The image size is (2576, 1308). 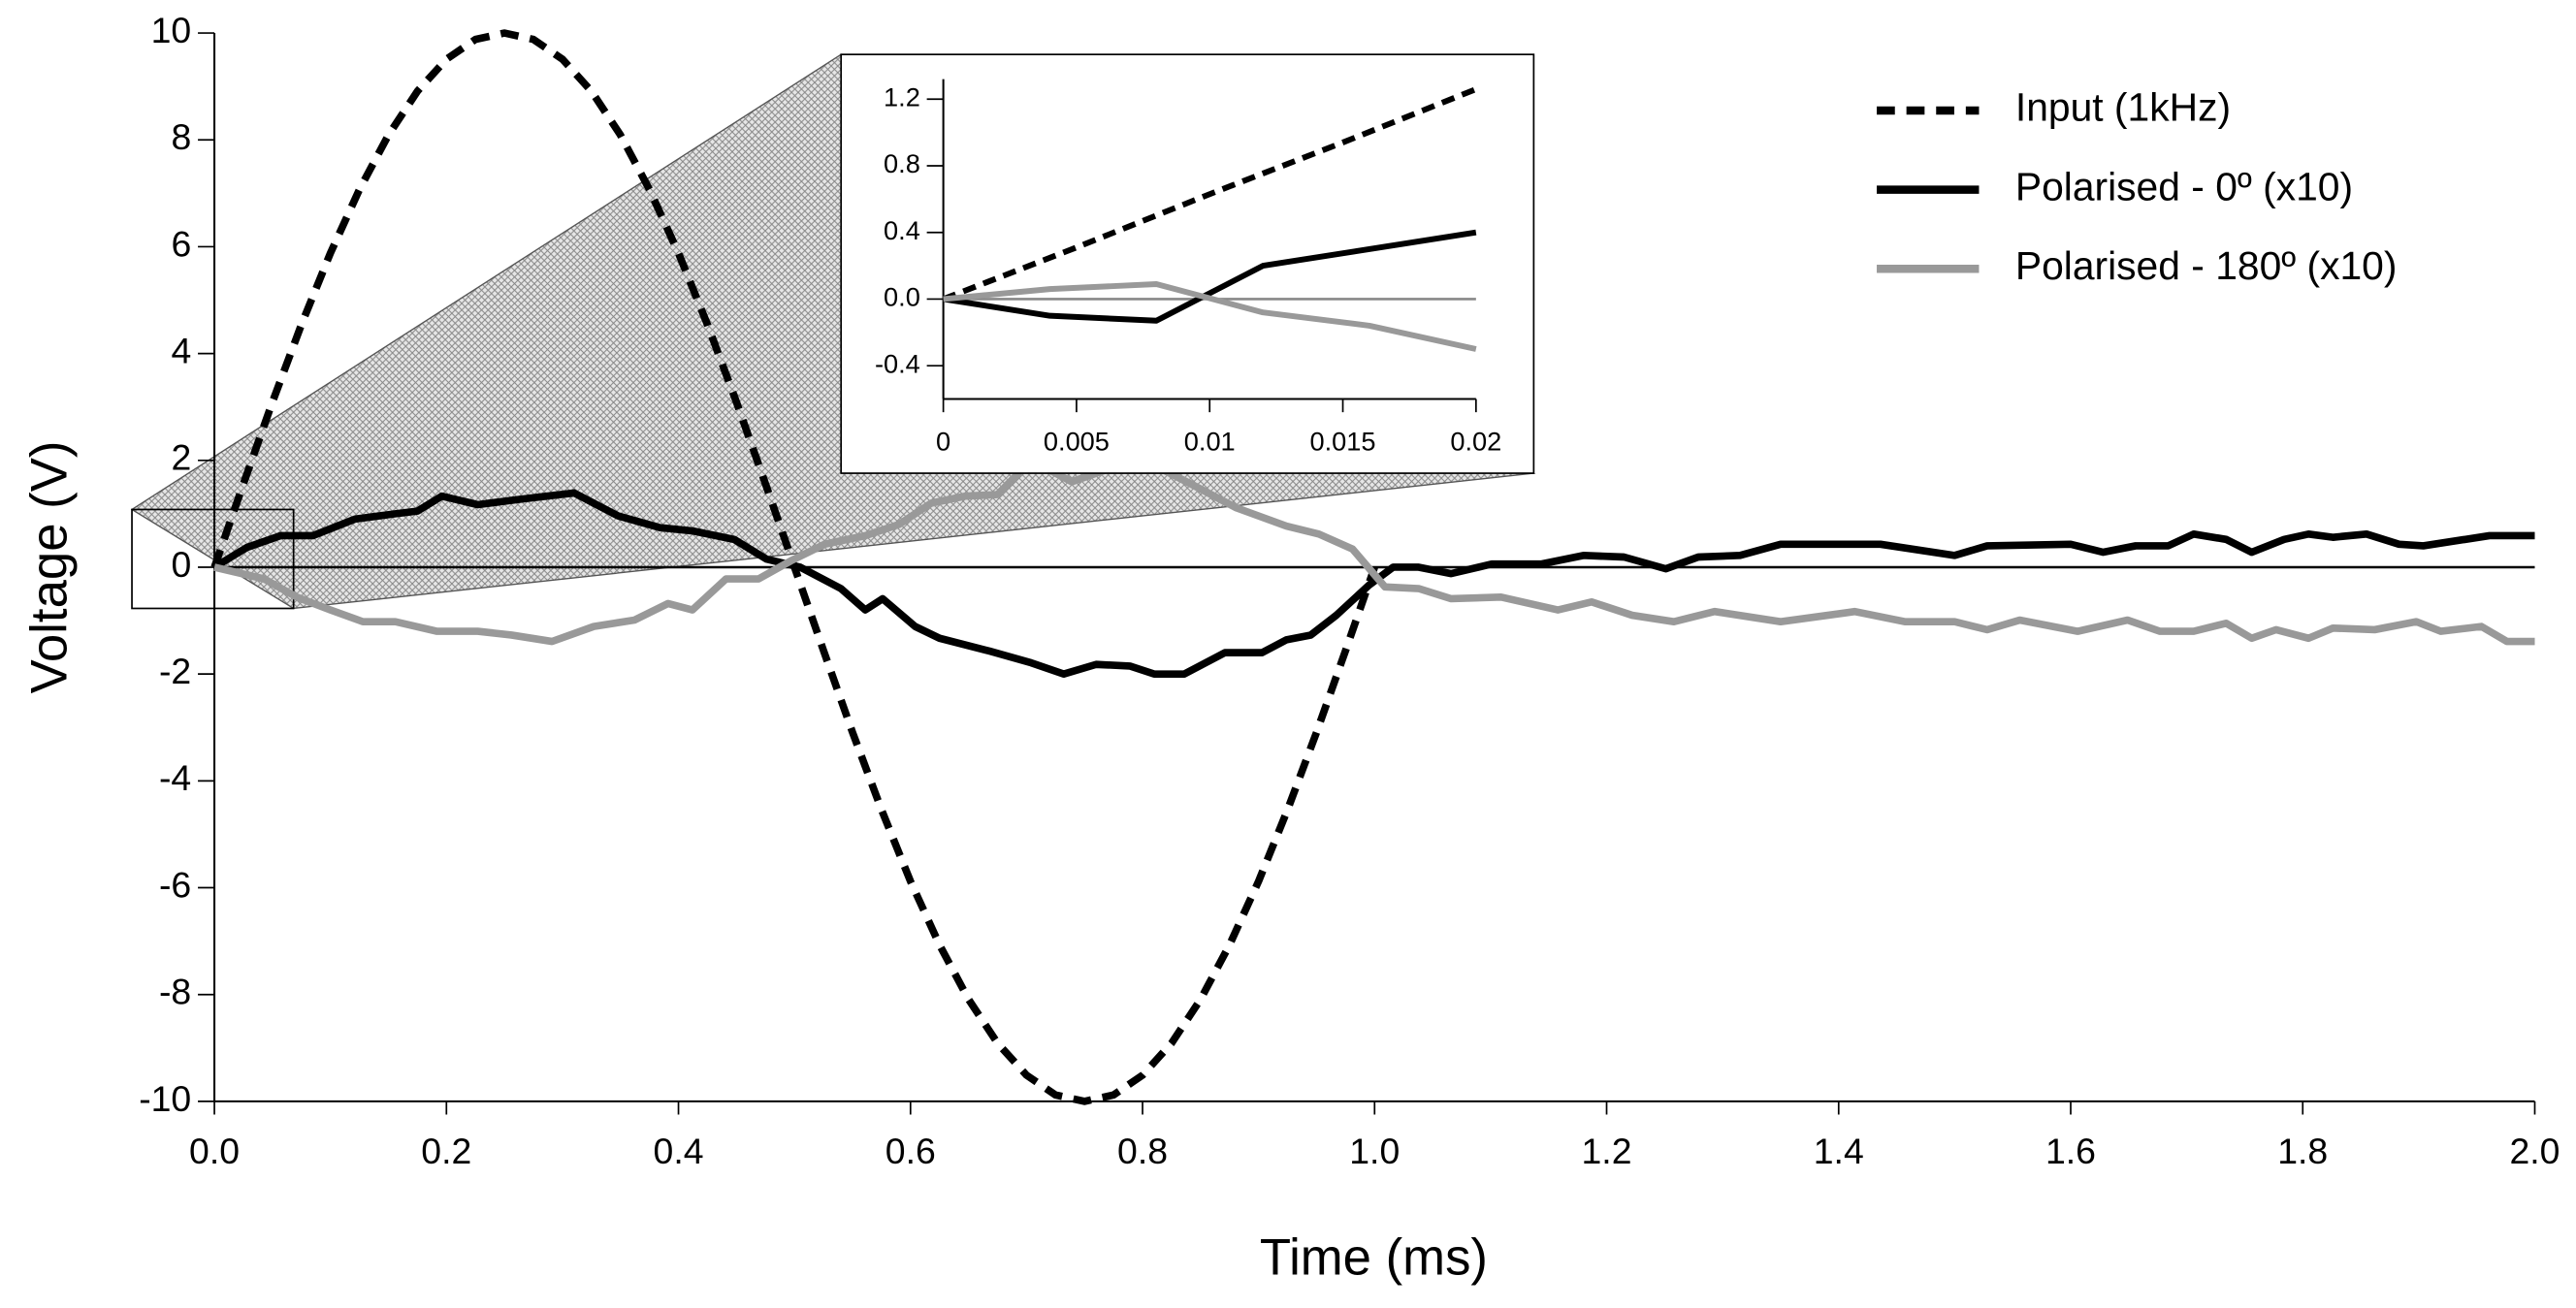 I want to click on x-tick-label: 0.02, so click(x=1475, y=442).